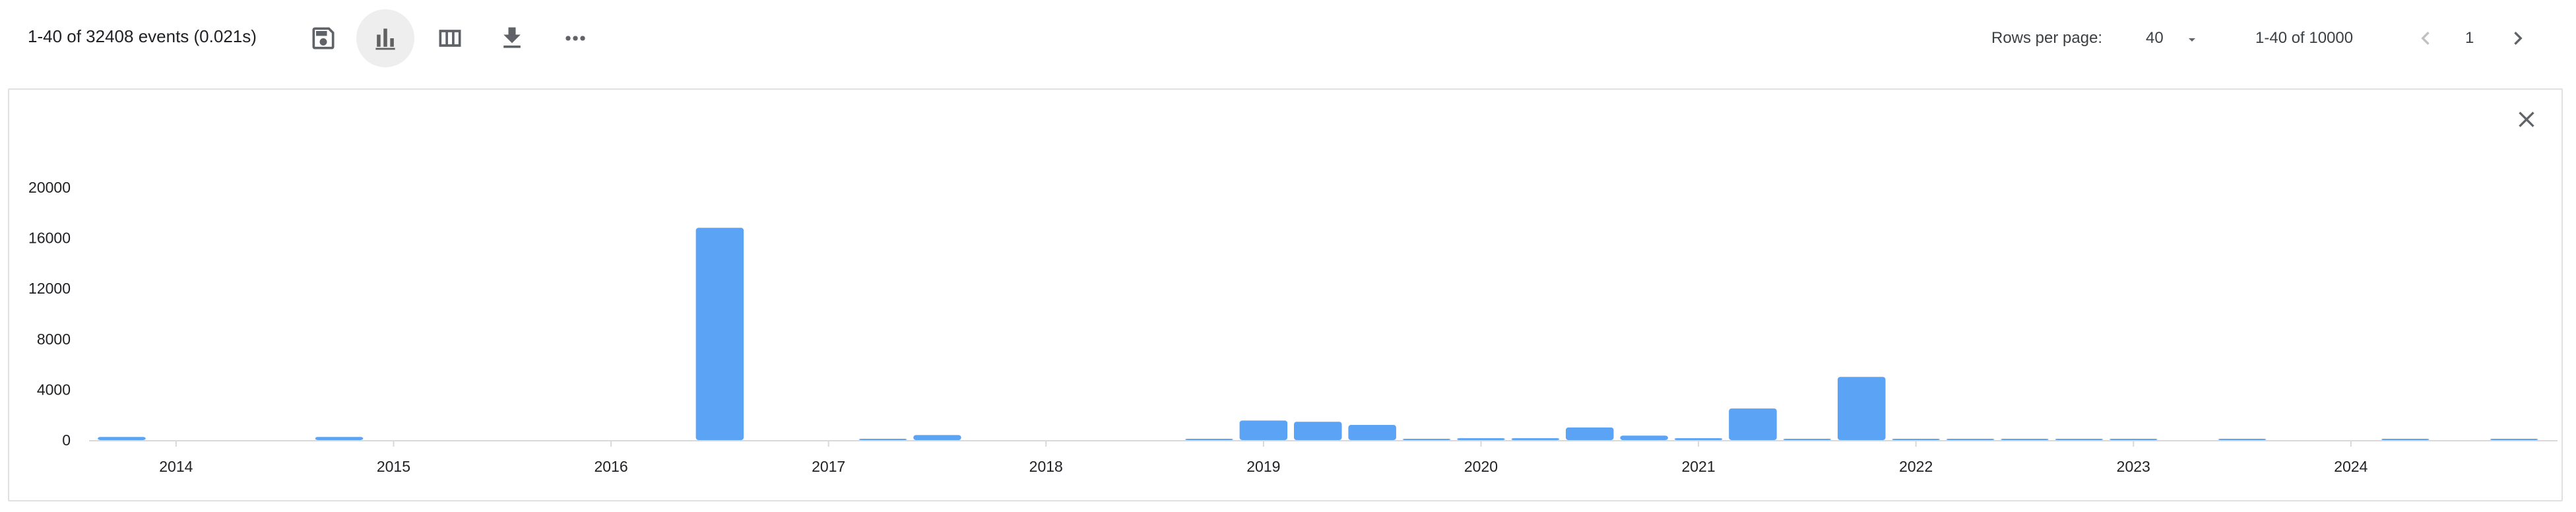 The width and height of the screenshot is (2576, 512). I want to click on x-tick-label: 2024, so click(2350, 466).